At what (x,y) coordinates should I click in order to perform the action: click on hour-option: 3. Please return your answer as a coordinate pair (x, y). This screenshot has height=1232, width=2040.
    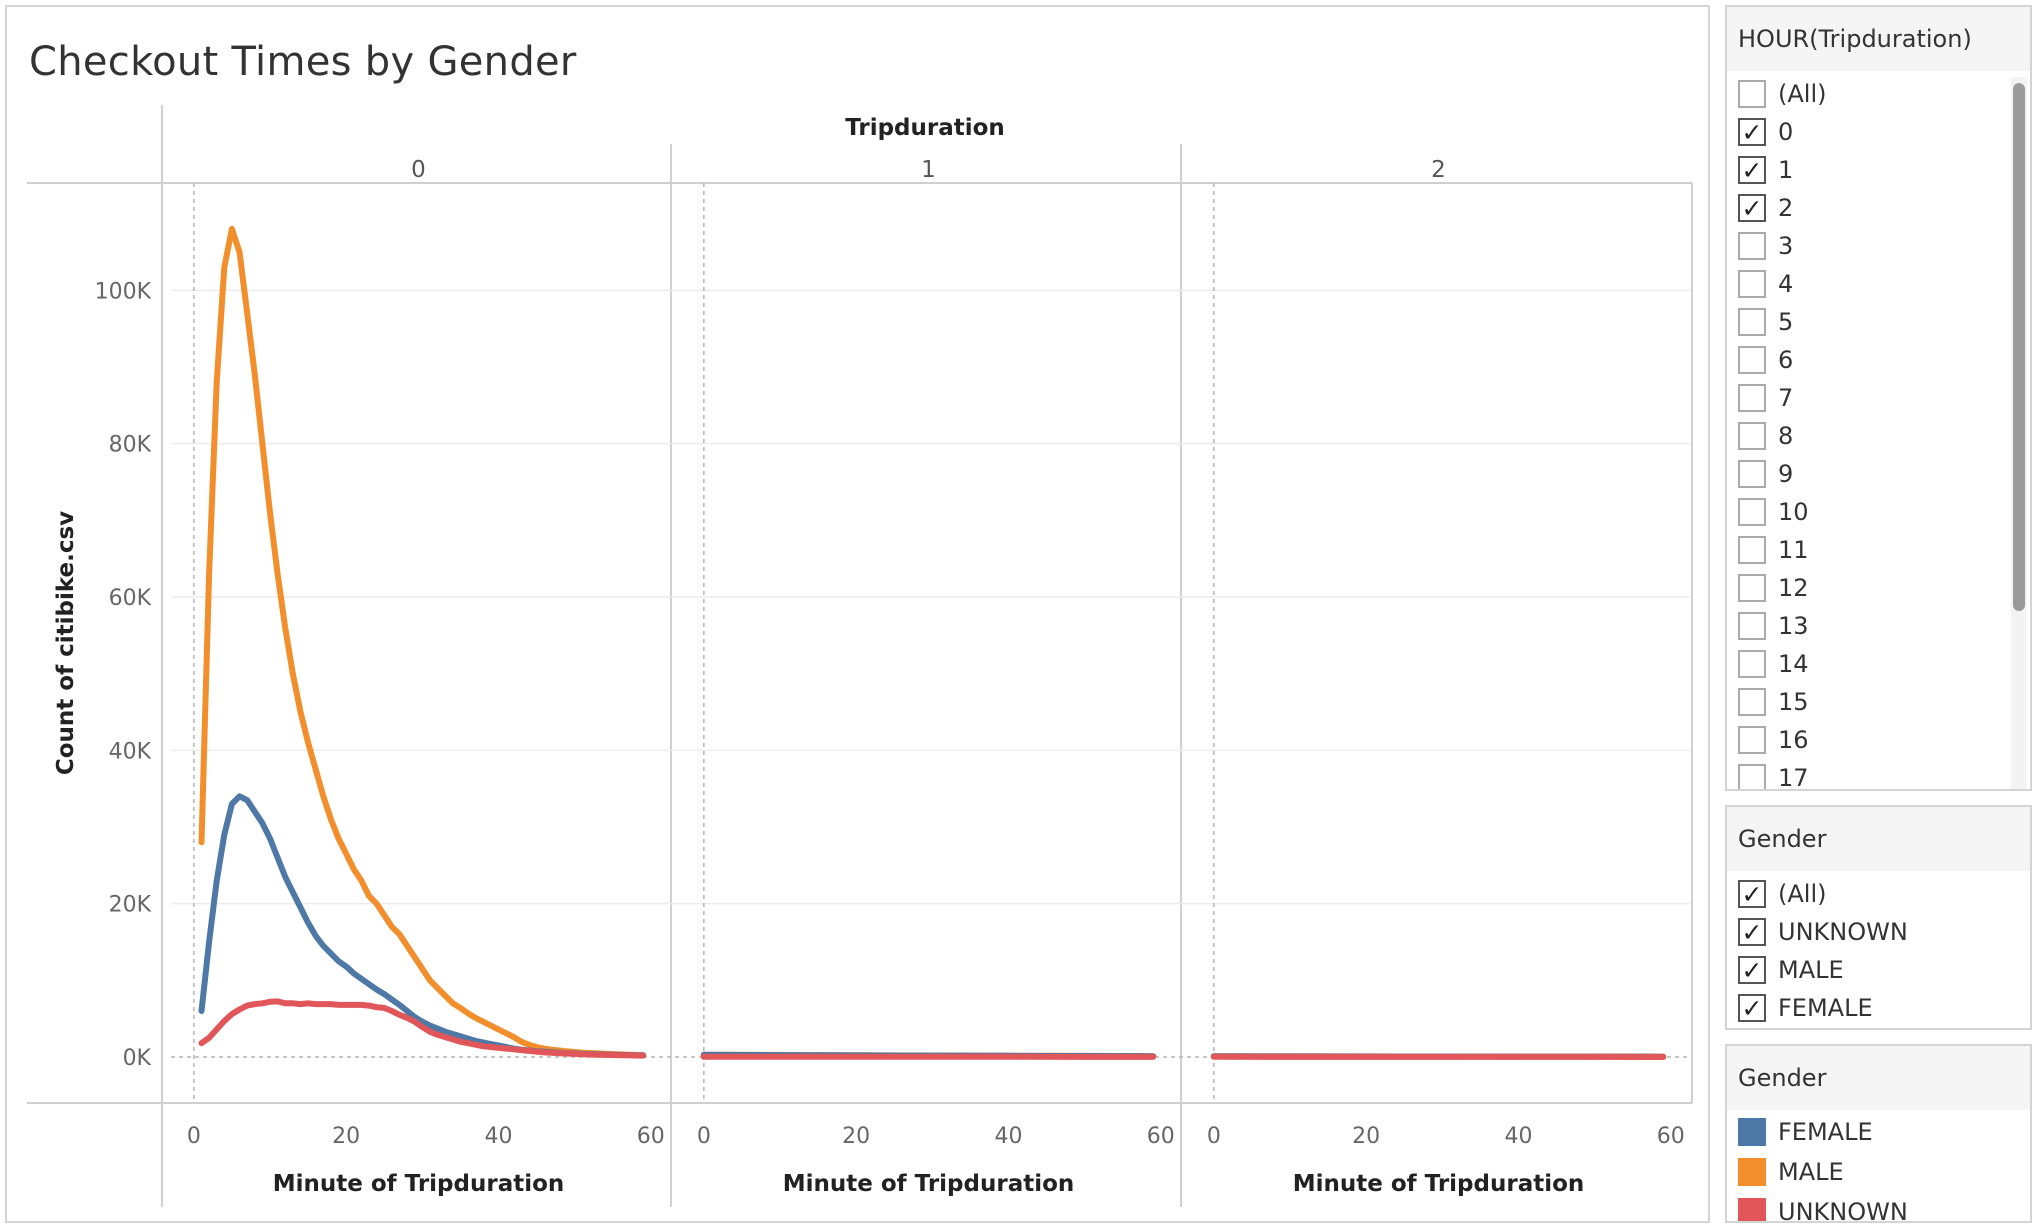
    Looking at the image, I should click on (1765, 246).